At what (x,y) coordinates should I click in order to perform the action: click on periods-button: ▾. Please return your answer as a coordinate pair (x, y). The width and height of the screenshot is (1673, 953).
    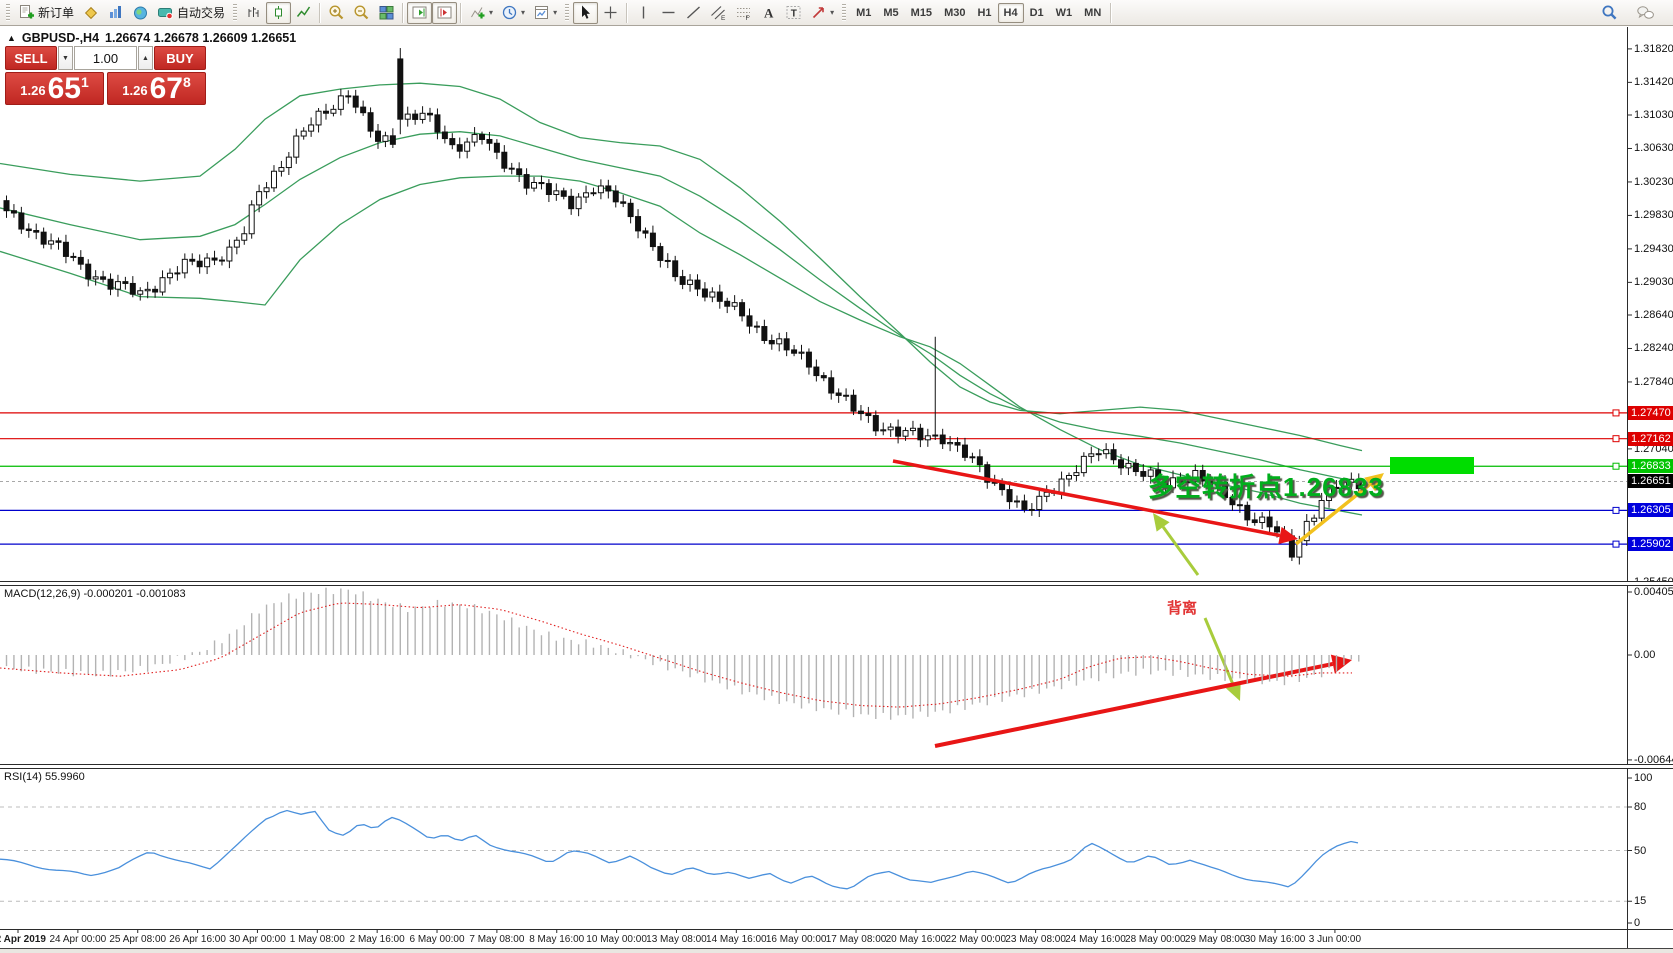
    Looking at the image, I should click on (513, 13).